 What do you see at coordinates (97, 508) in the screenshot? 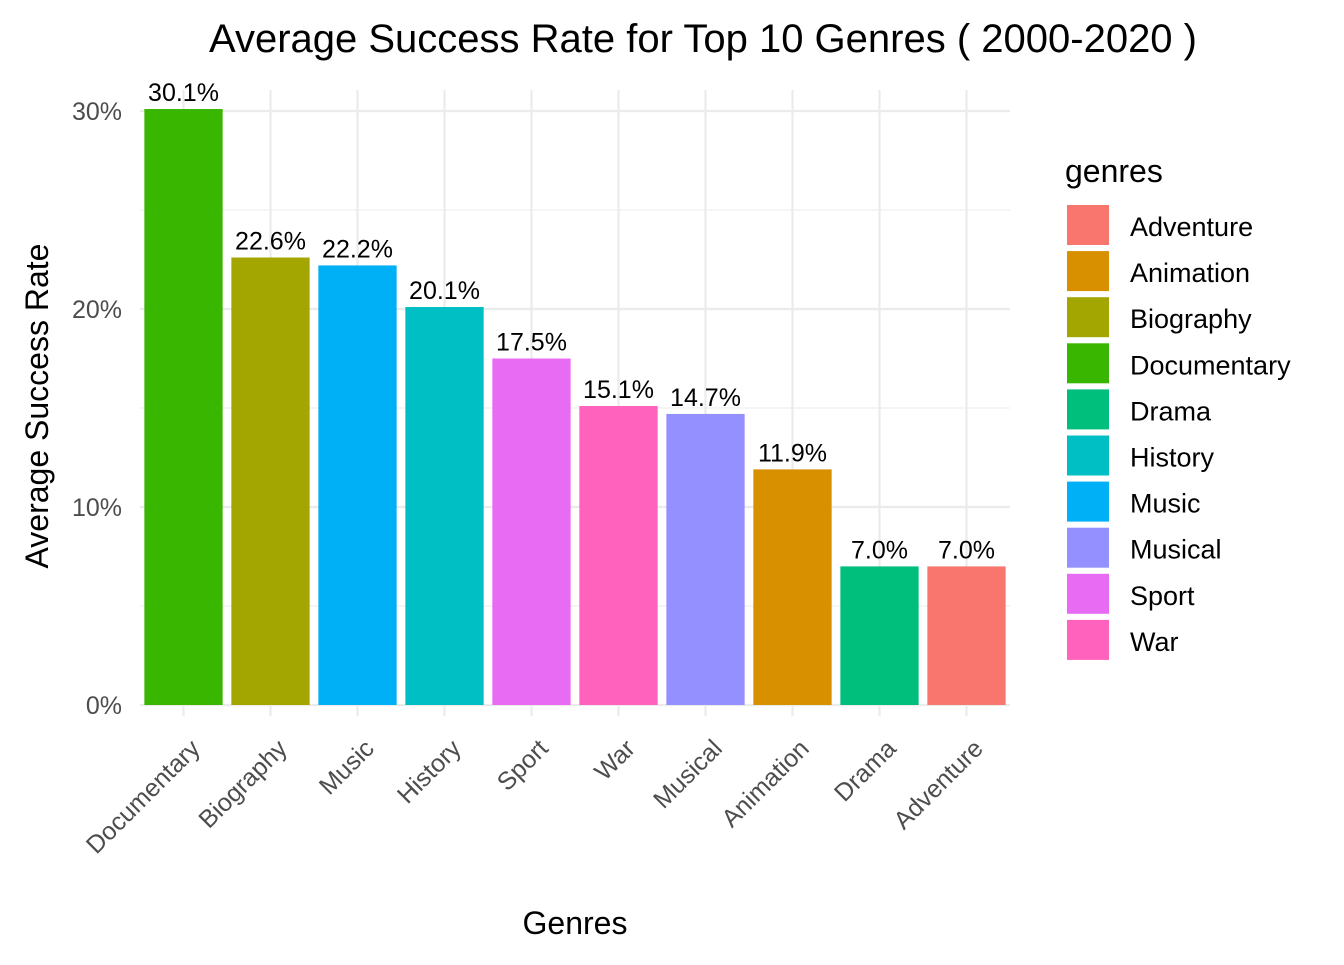
I see `y-tick-label: 10%` at bounding box center [97, 508].